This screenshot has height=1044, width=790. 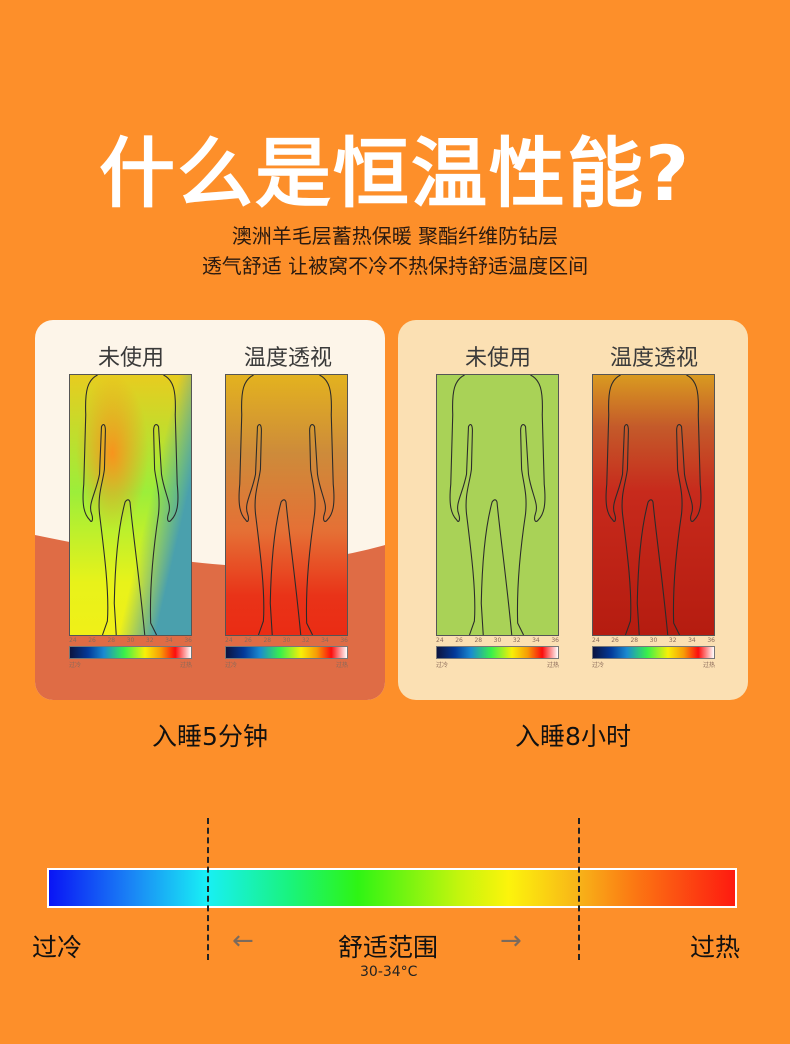 What do you see at coordinates (715, 947) in the screenshot?
I see `too-hot-label: 过热` at bounding box center [715, 947].